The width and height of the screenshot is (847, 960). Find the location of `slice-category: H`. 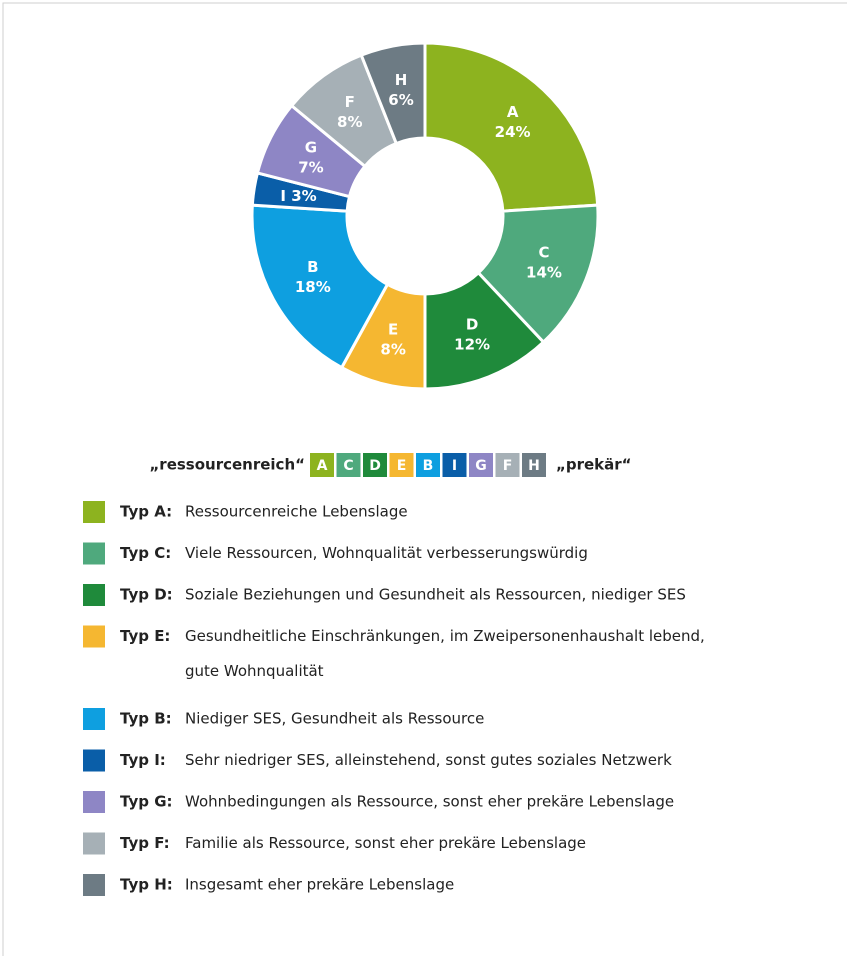

slice-category: H is located at coordinates (401, 80).